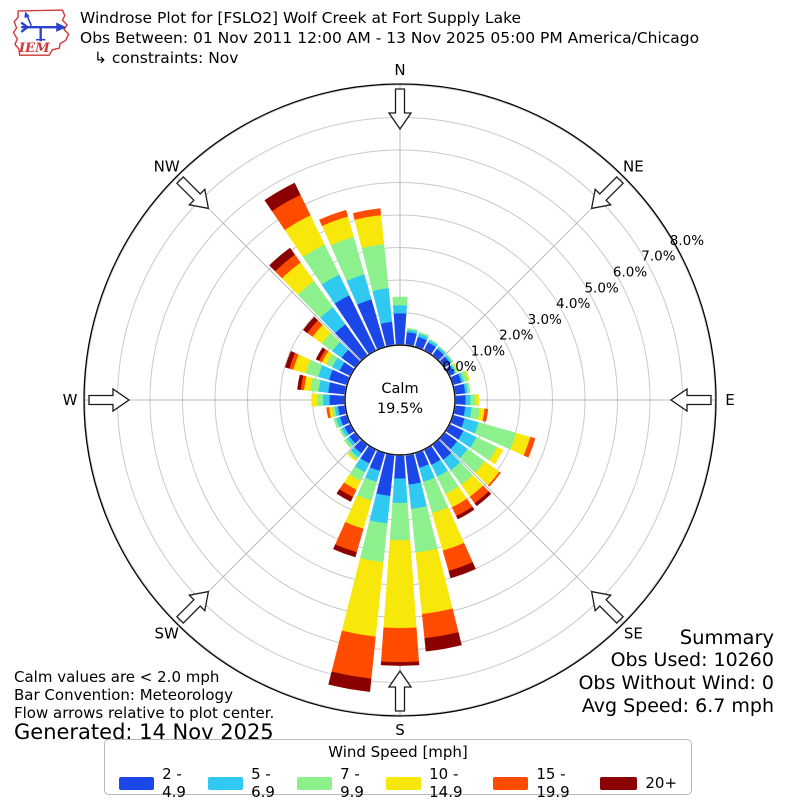 The width and height of the screenshot is (800, 801). I want to click on summary-title: Summary, so click(726, 637).